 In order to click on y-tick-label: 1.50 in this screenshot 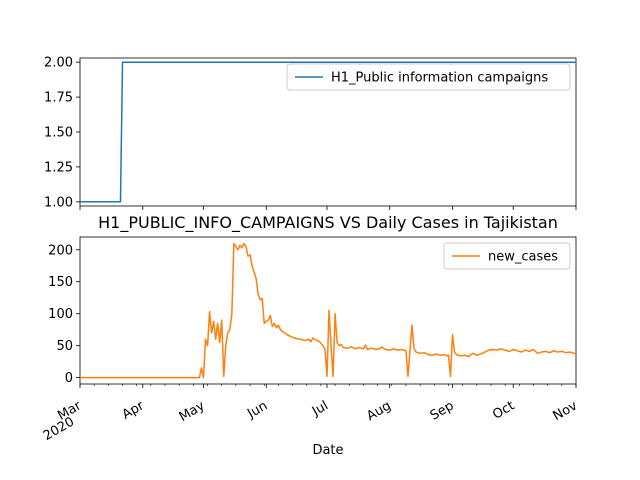, I will do `click(58, 133)`.